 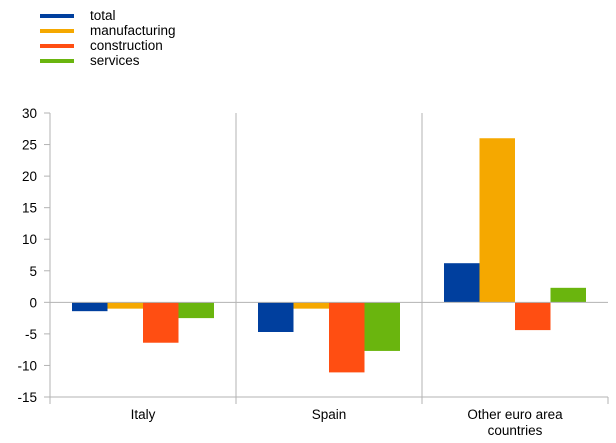 What do you see at coordinates (31, 334) in the screenshot?
I see `y-tick-label: -5` at bounding box center [31, 334].